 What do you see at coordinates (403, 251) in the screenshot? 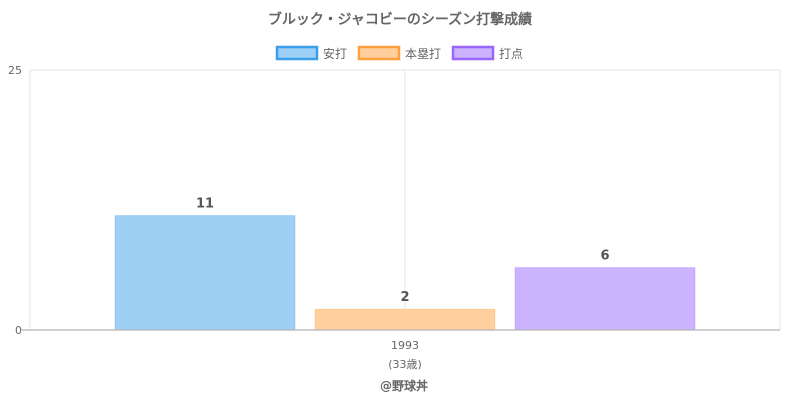
I see `data-labels: 11 2 6` at bounding box center [403, 251].